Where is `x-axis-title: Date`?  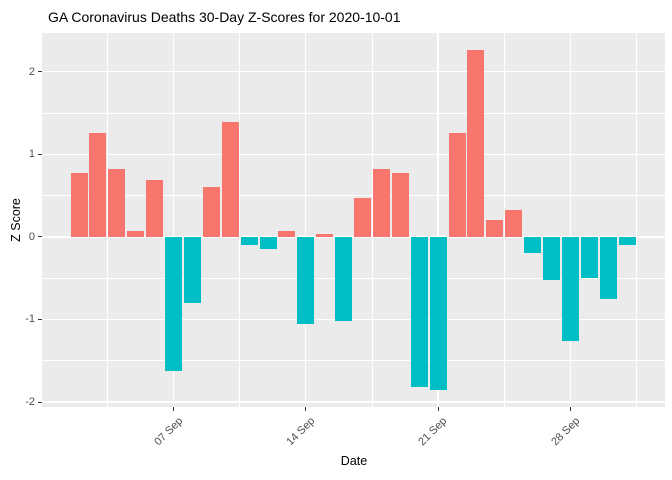 x-axis-title: Date is located at coordinates (354, 461).